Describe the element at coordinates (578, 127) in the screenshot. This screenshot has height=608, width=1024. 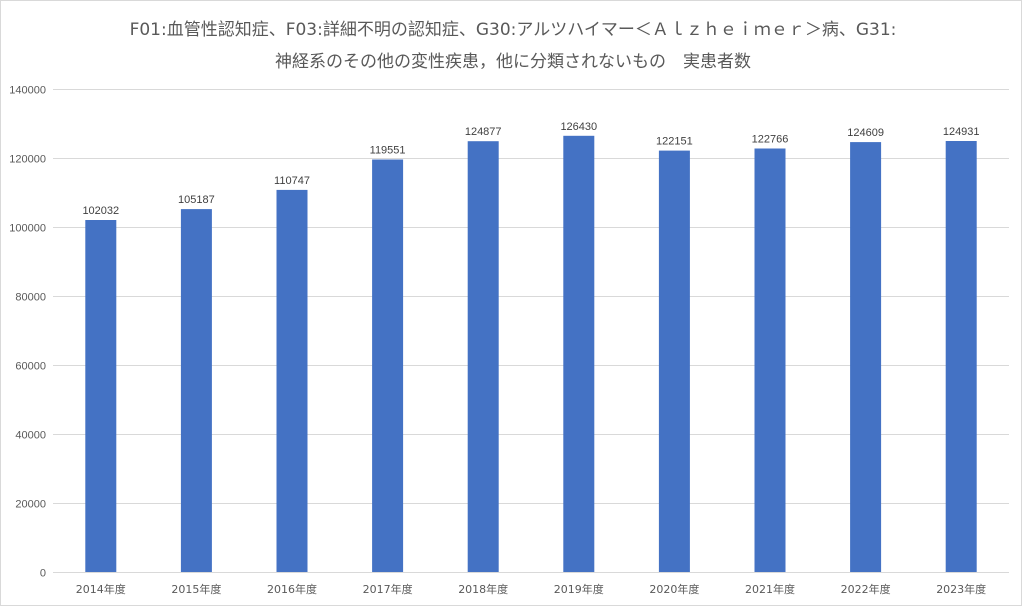
I see `bar-data-label: 126430` at that location.